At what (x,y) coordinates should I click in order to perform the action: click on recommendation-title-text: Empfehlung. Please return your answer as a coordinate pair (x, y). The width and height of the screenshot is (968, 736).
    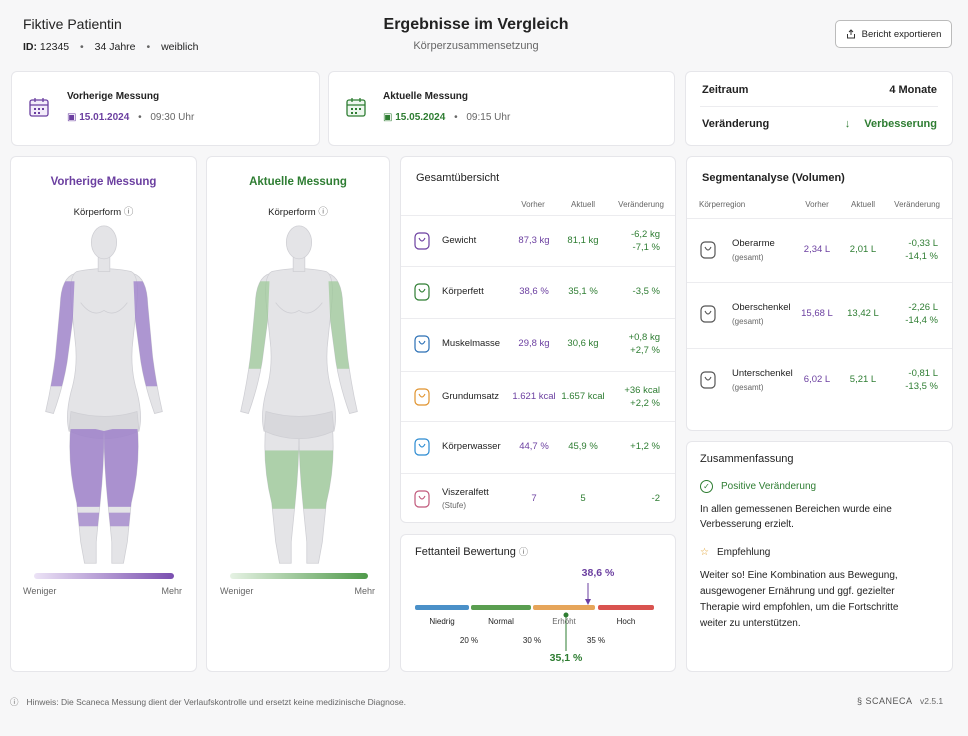
    Looking at the image, I should click on (743, 552).